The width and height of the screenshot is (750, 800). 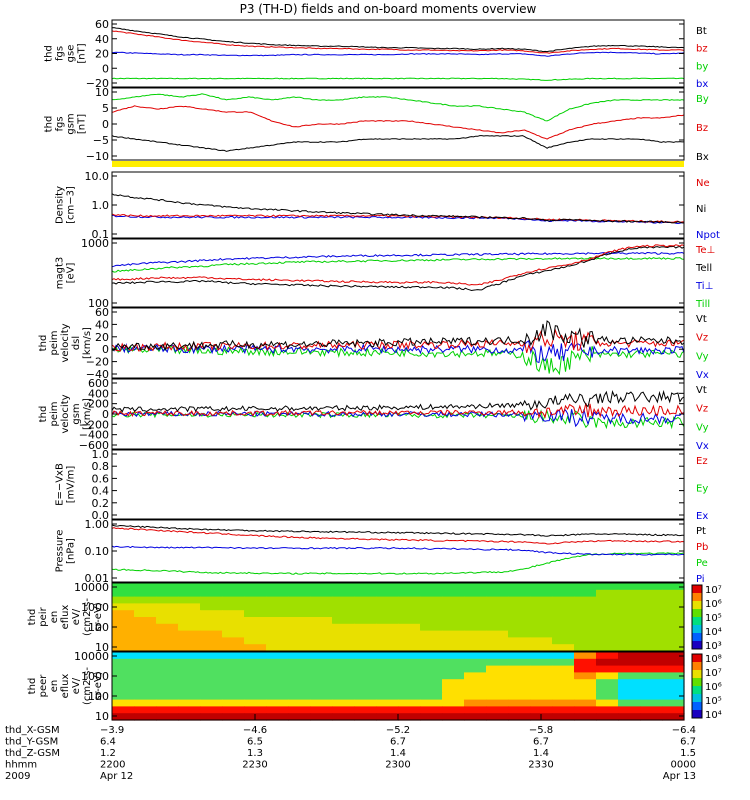 What do you see at coordinates (76, 685) in the screenshot?
I see `y-axis-label: eV/` at bounding box center [76, 685].